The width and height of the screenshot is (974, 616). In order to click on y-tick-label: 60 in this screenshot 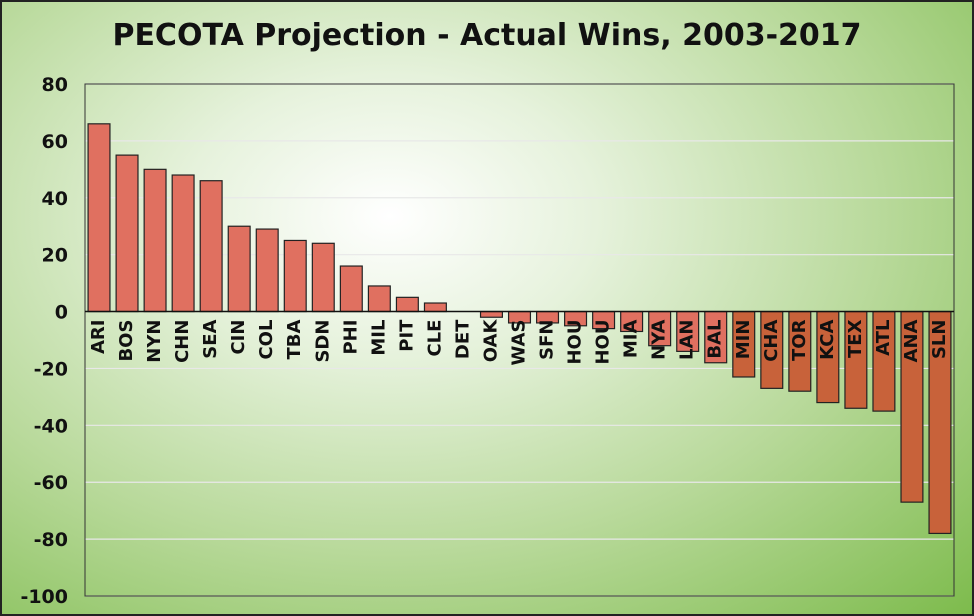, I will do `click(55, 142)`.